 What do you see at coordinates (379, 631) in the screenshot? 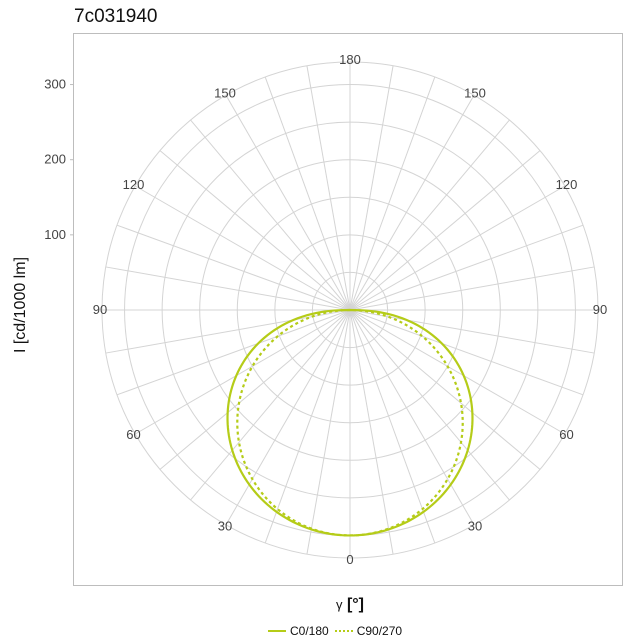
I see `legend-label: C90/270` at bounding box center [379, 631].